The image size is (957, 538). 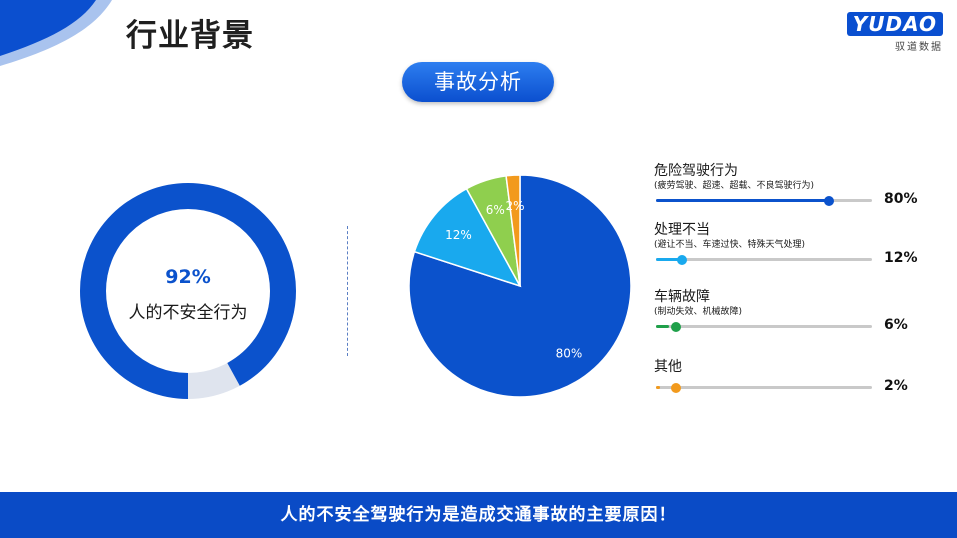 What do you see at coordinates (698, 312) in the screenshot?
I see `legend-desc: (制动失效、机械故障)` at bounding box center [698, 312].